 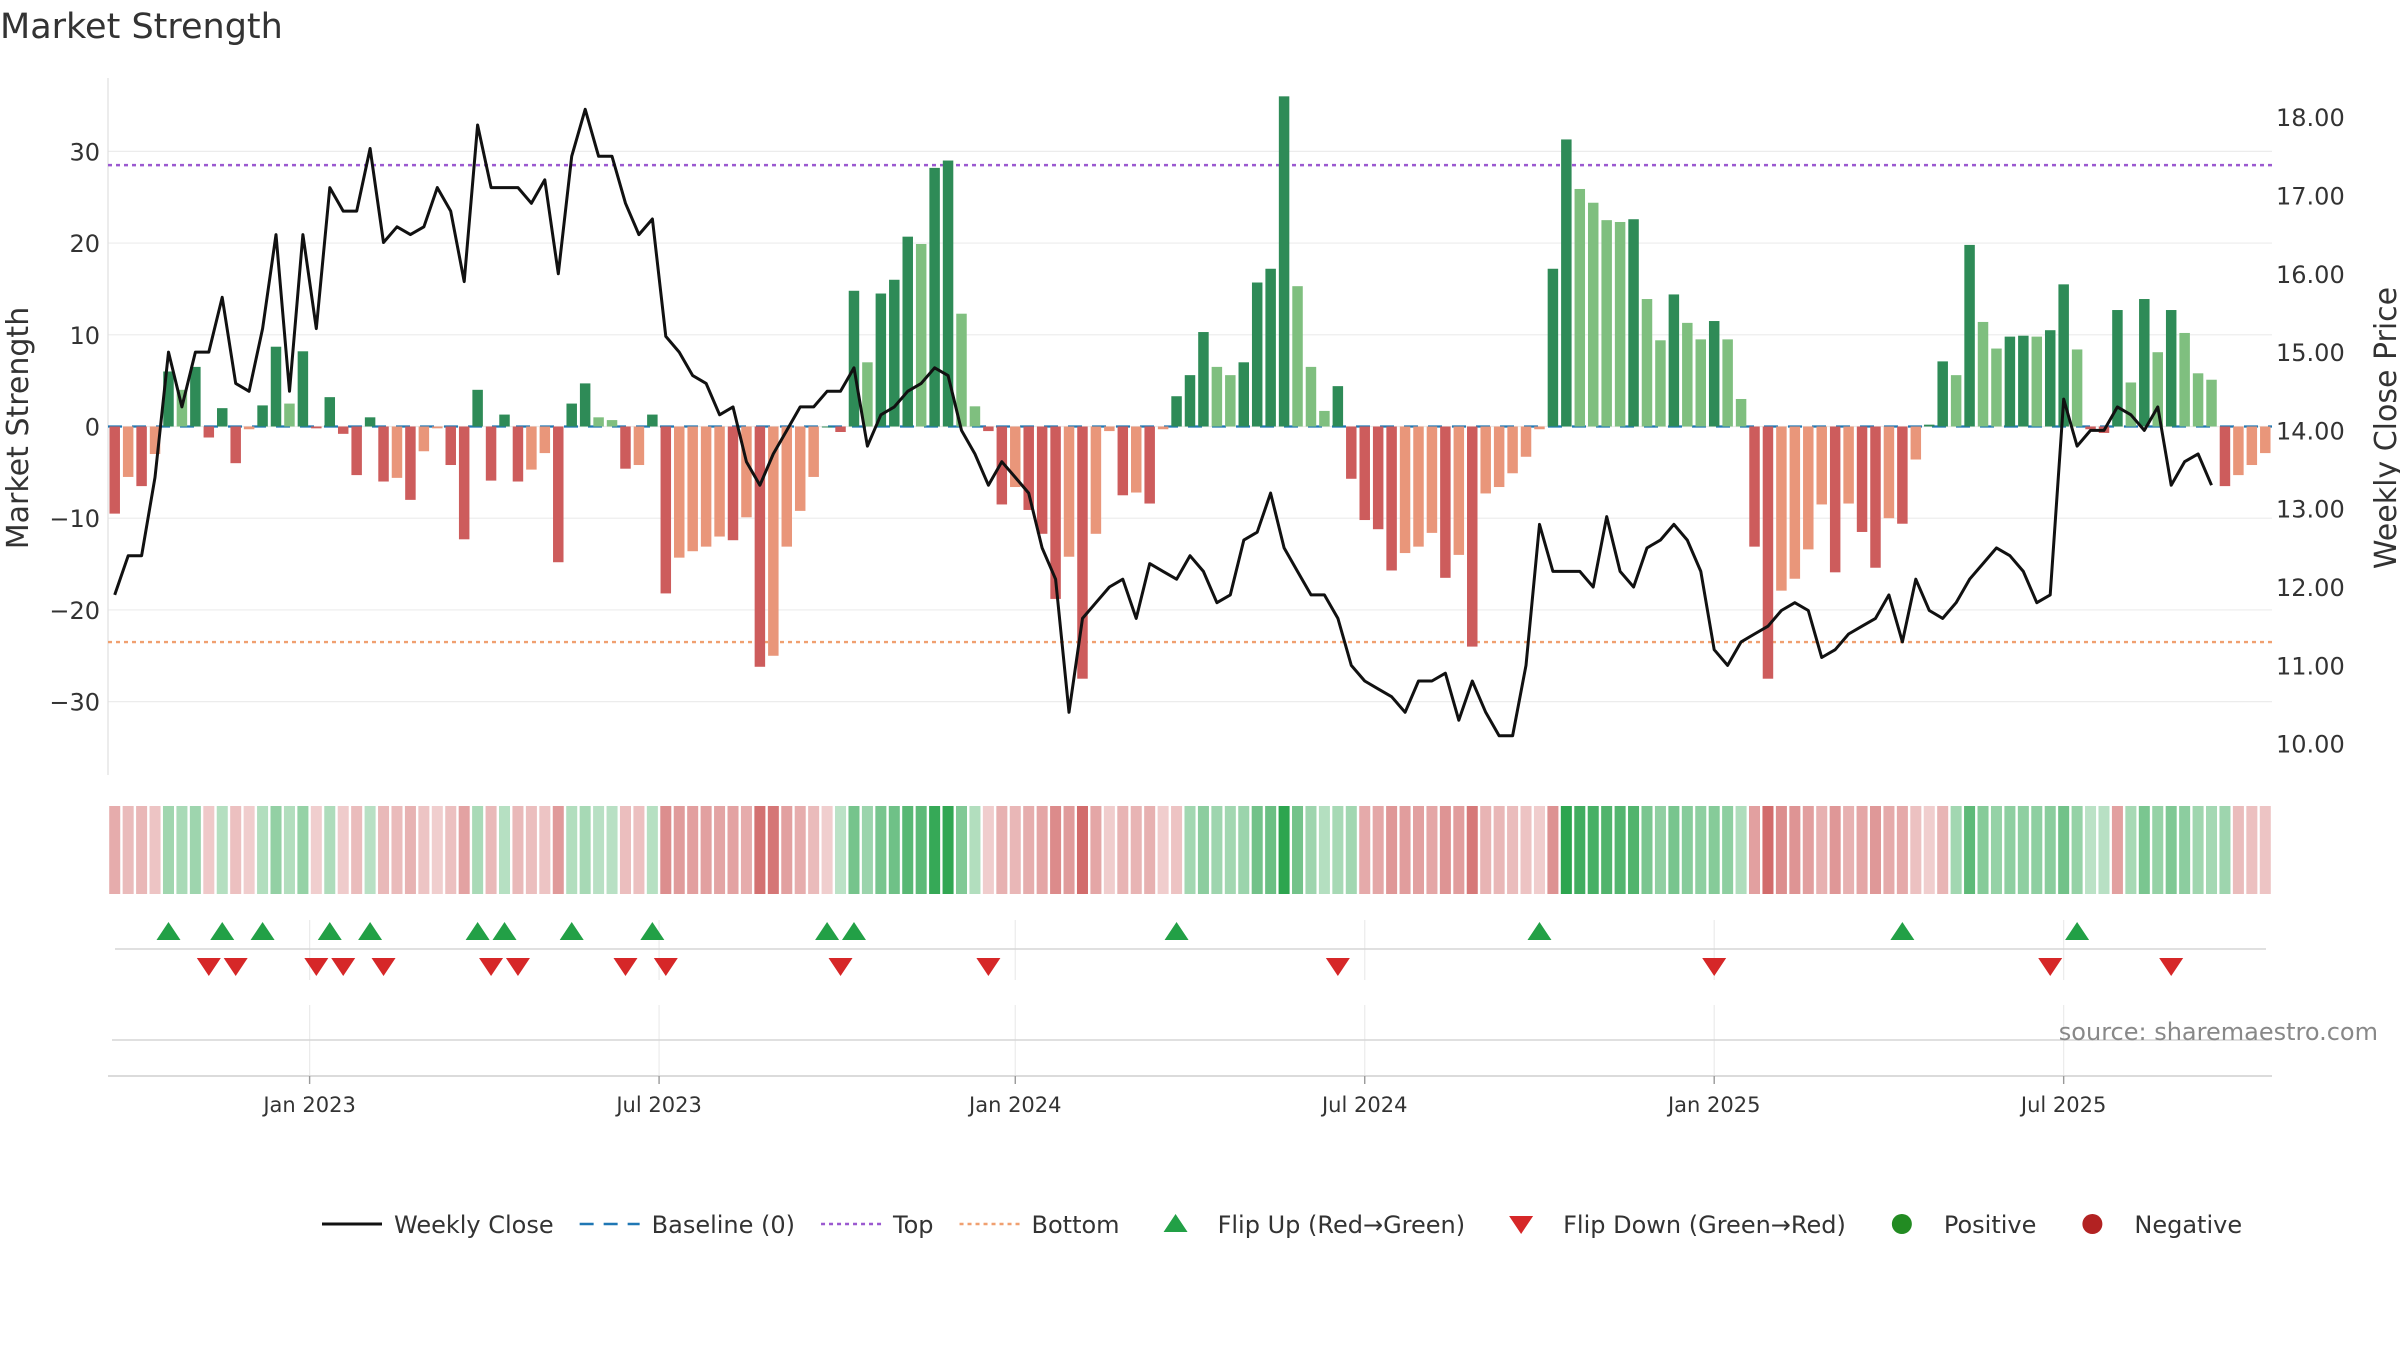 What do you see at coordinates (2310, 353) in the screenshot?
I see `y2-tick-label: 15.00` at bounding box center [2310, 353].